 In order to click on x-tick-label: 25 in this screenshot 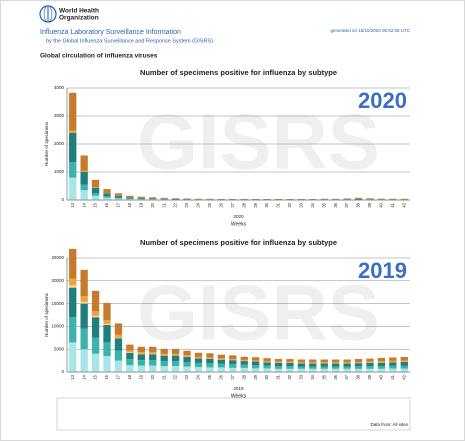, I will do `click(209, 376)`.